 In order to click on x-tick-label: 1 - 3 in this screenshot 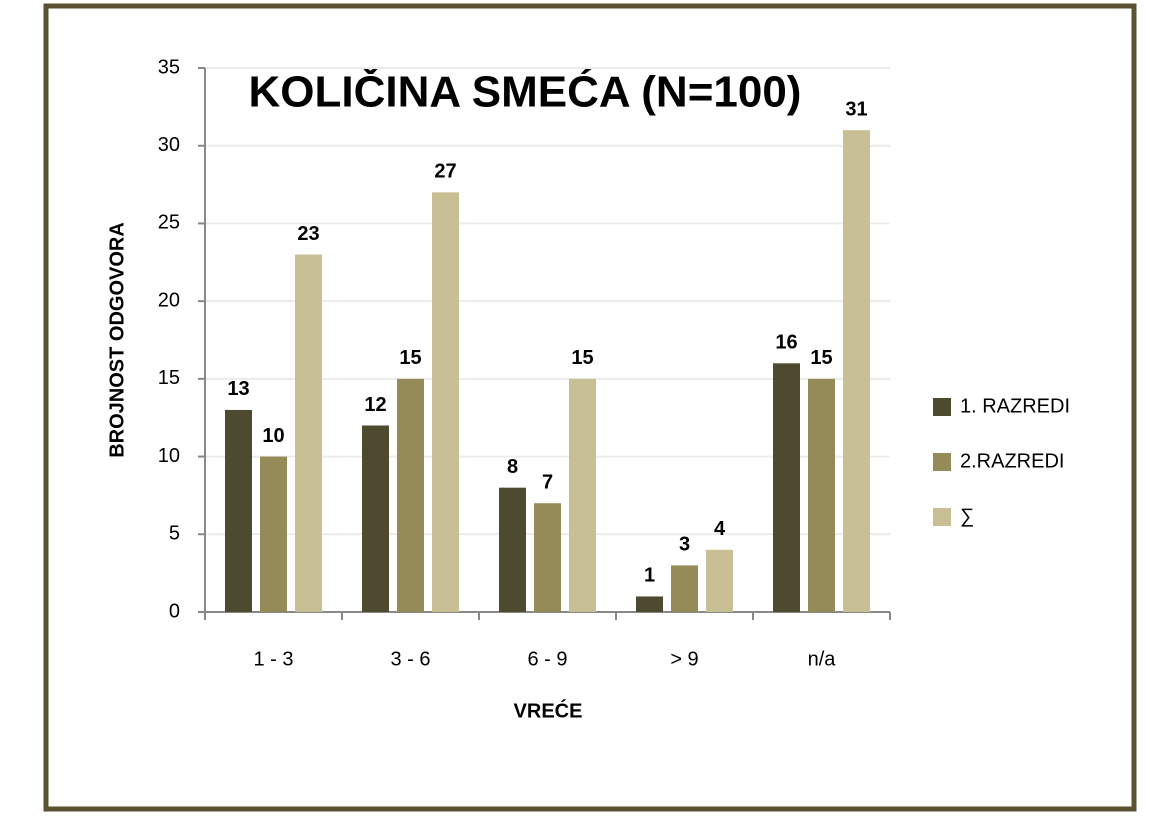, I will do `click(273, 659)`.